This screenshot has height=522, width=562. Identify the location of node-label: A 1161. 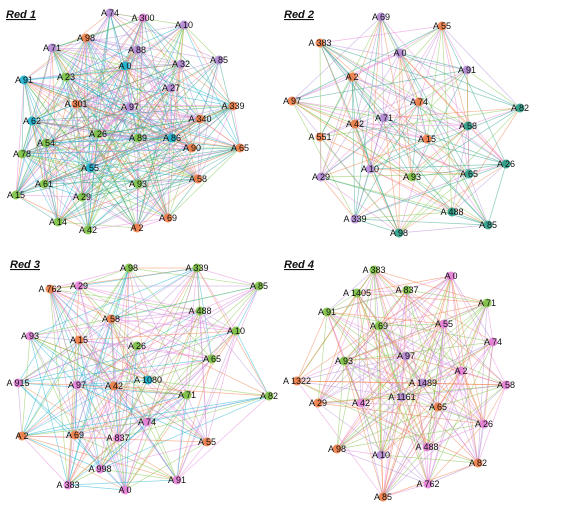
(401, 397).